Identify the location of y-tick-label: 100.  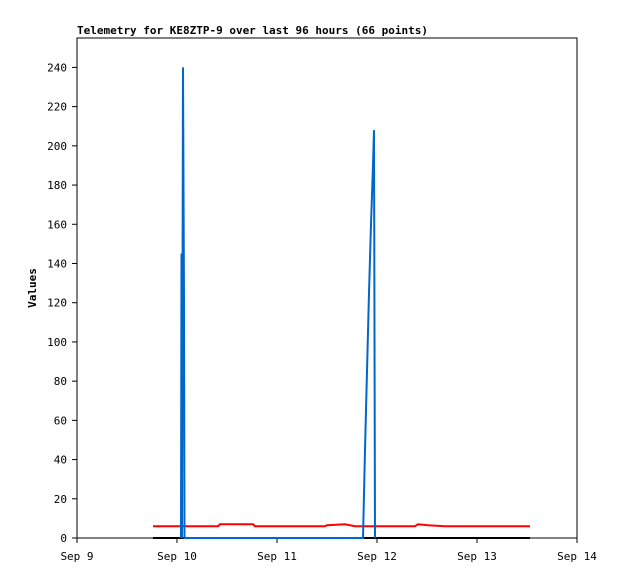
(57, 342).